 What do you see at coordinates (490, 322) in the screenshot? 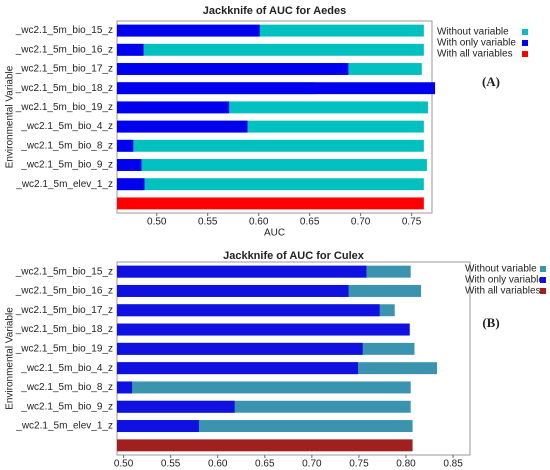
I see `annotation: (B)` at bounding box center [490, 322].